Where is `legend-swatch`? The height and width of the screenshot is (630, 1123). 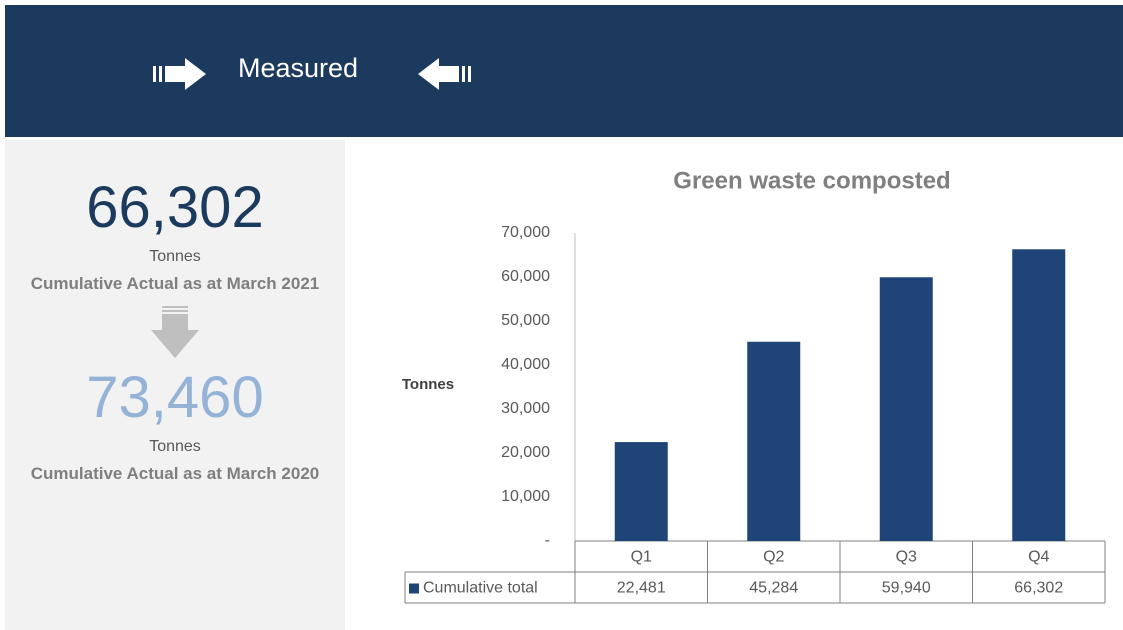
legend-swatch is located at coordinates (414, 588).